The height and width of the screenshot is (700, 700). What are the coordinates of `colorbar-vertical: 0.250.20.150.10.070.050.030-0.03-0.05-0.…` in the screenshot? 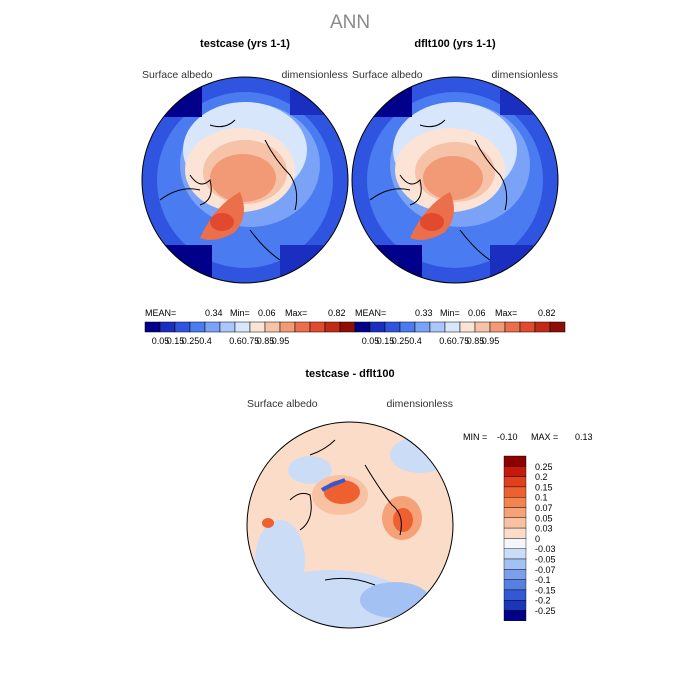 It's located at (529, 538).